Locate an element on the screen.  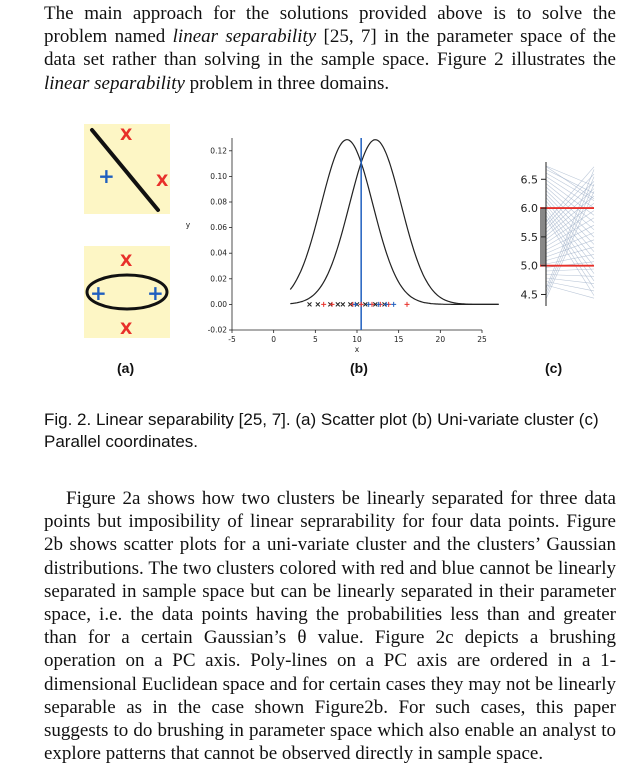
y-tick-label: 0.12 is located at coordinates (218, 150).